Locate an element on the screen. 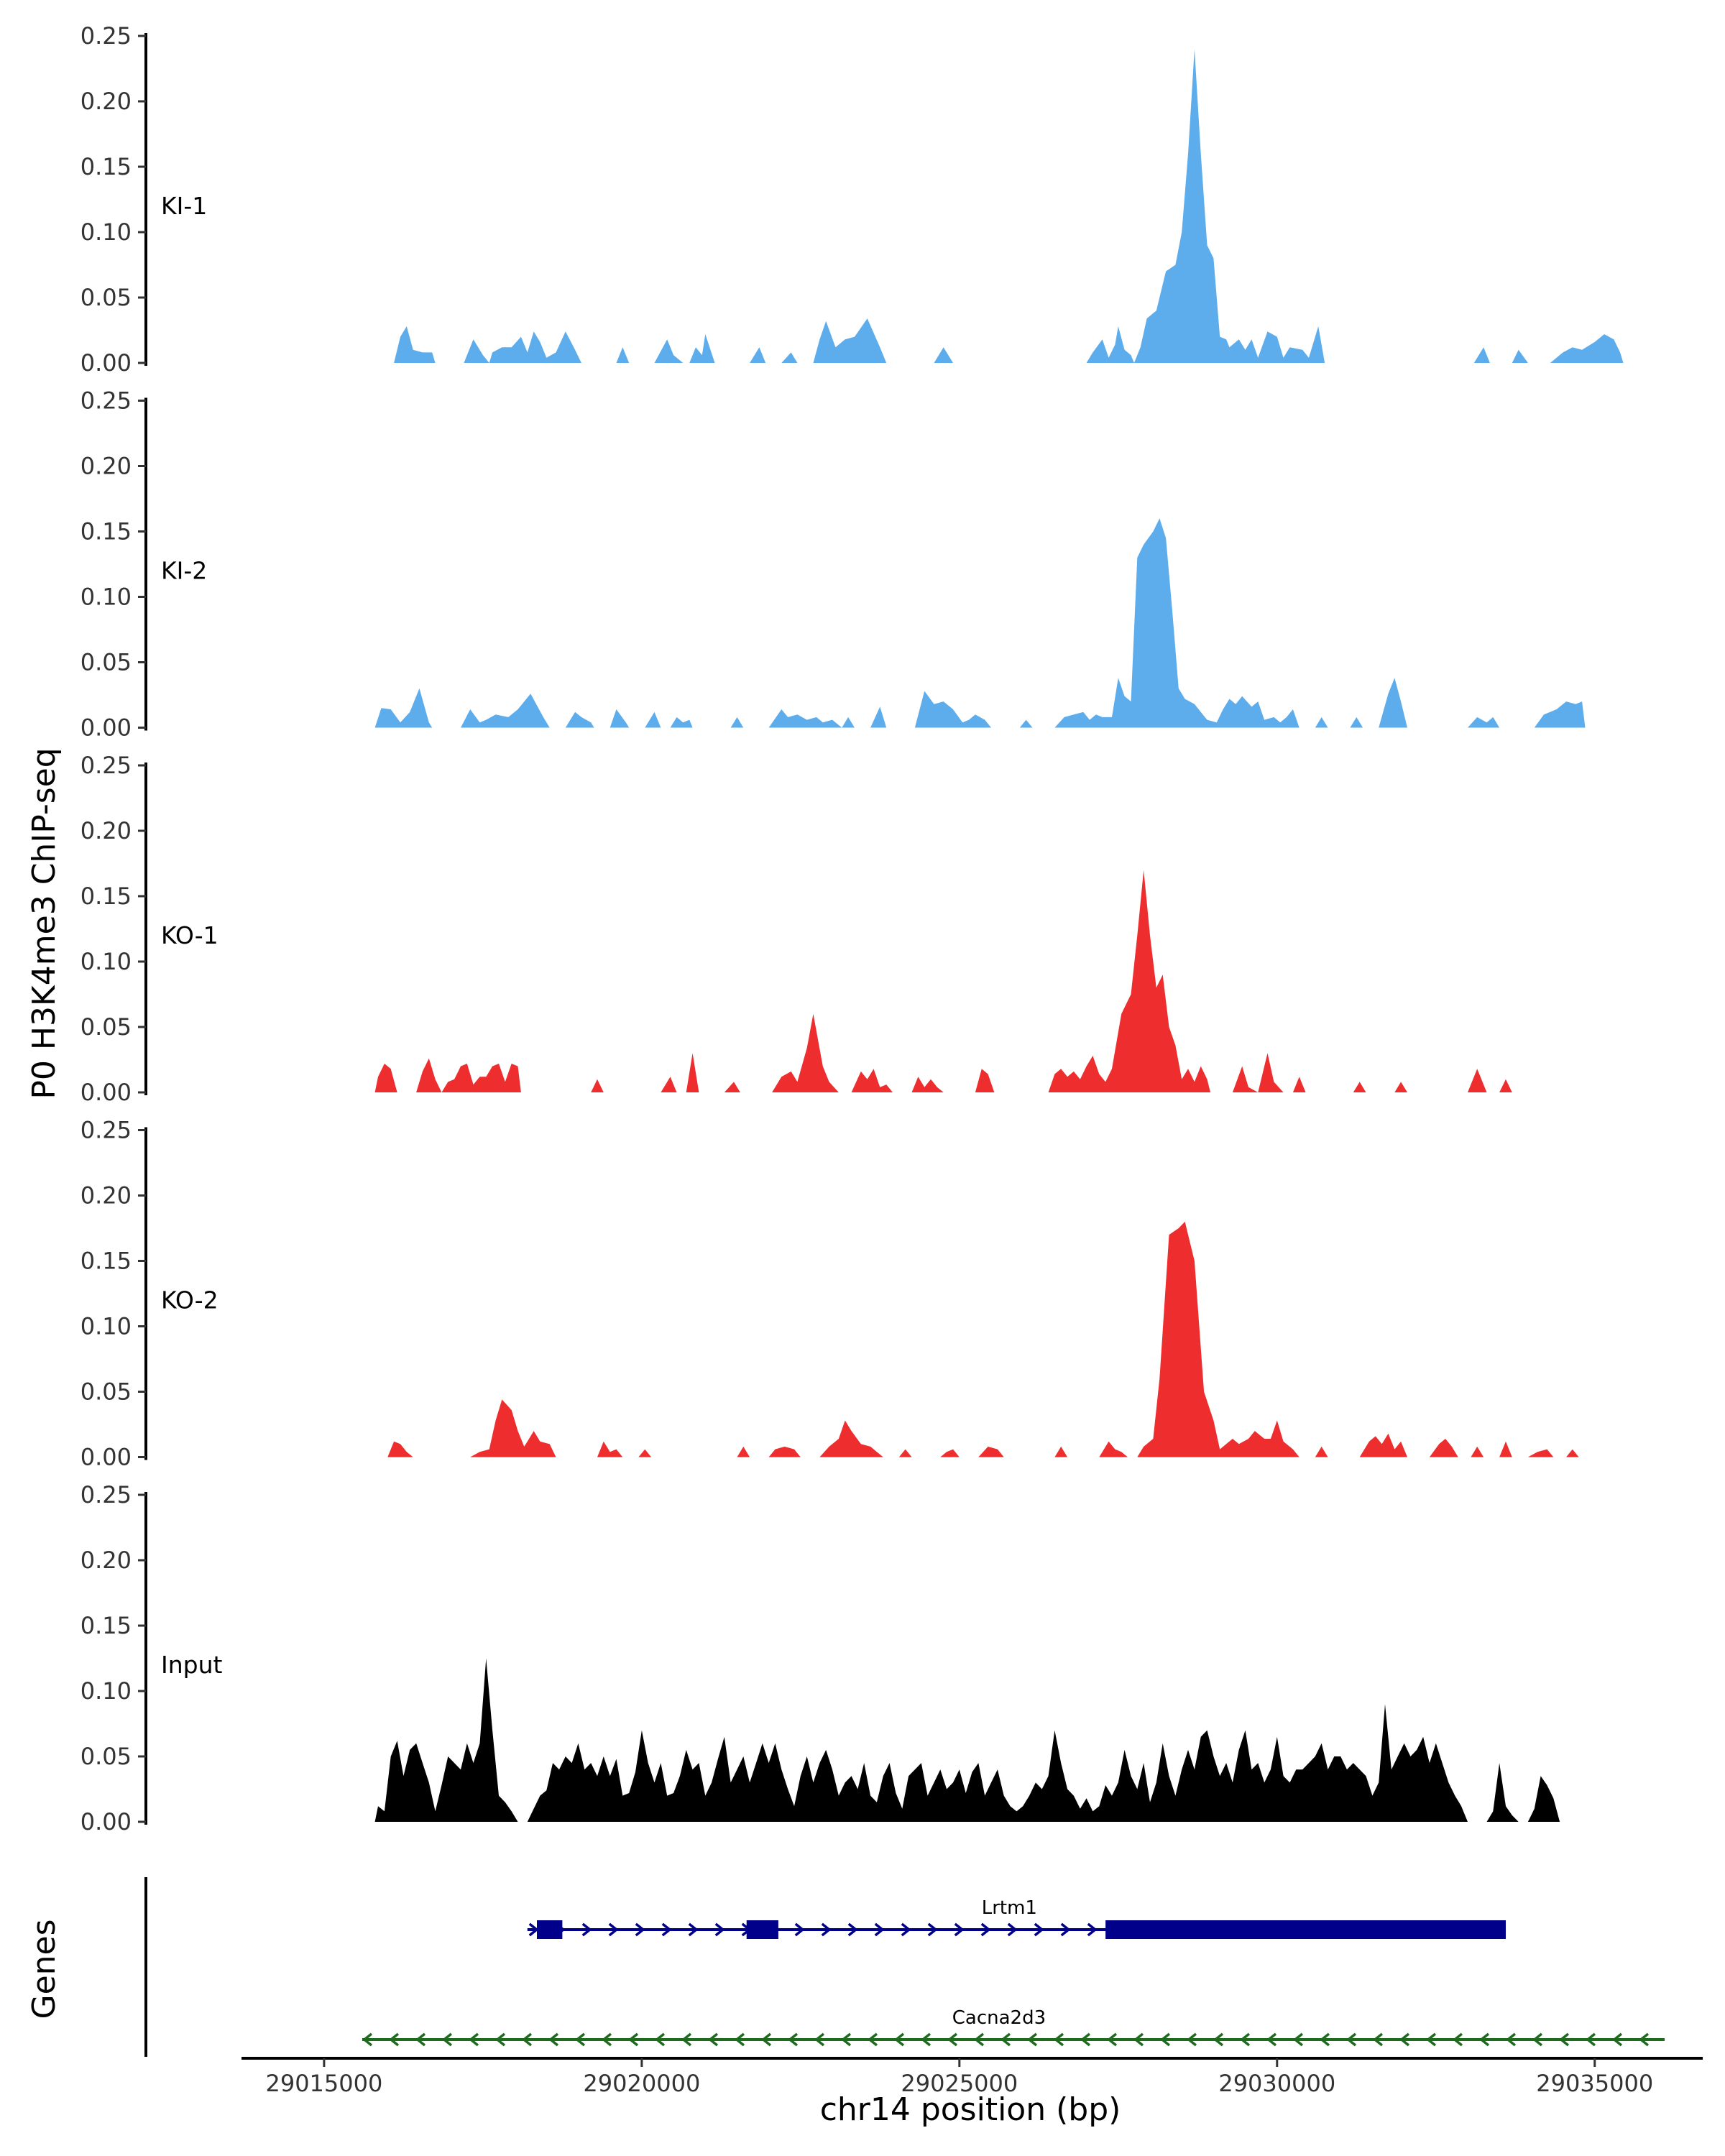 This screenshot has height=2156, width=1725. gene-annotation-panel: Lrtm1 Cacna2d3 is located at coordinates (904, 1967).